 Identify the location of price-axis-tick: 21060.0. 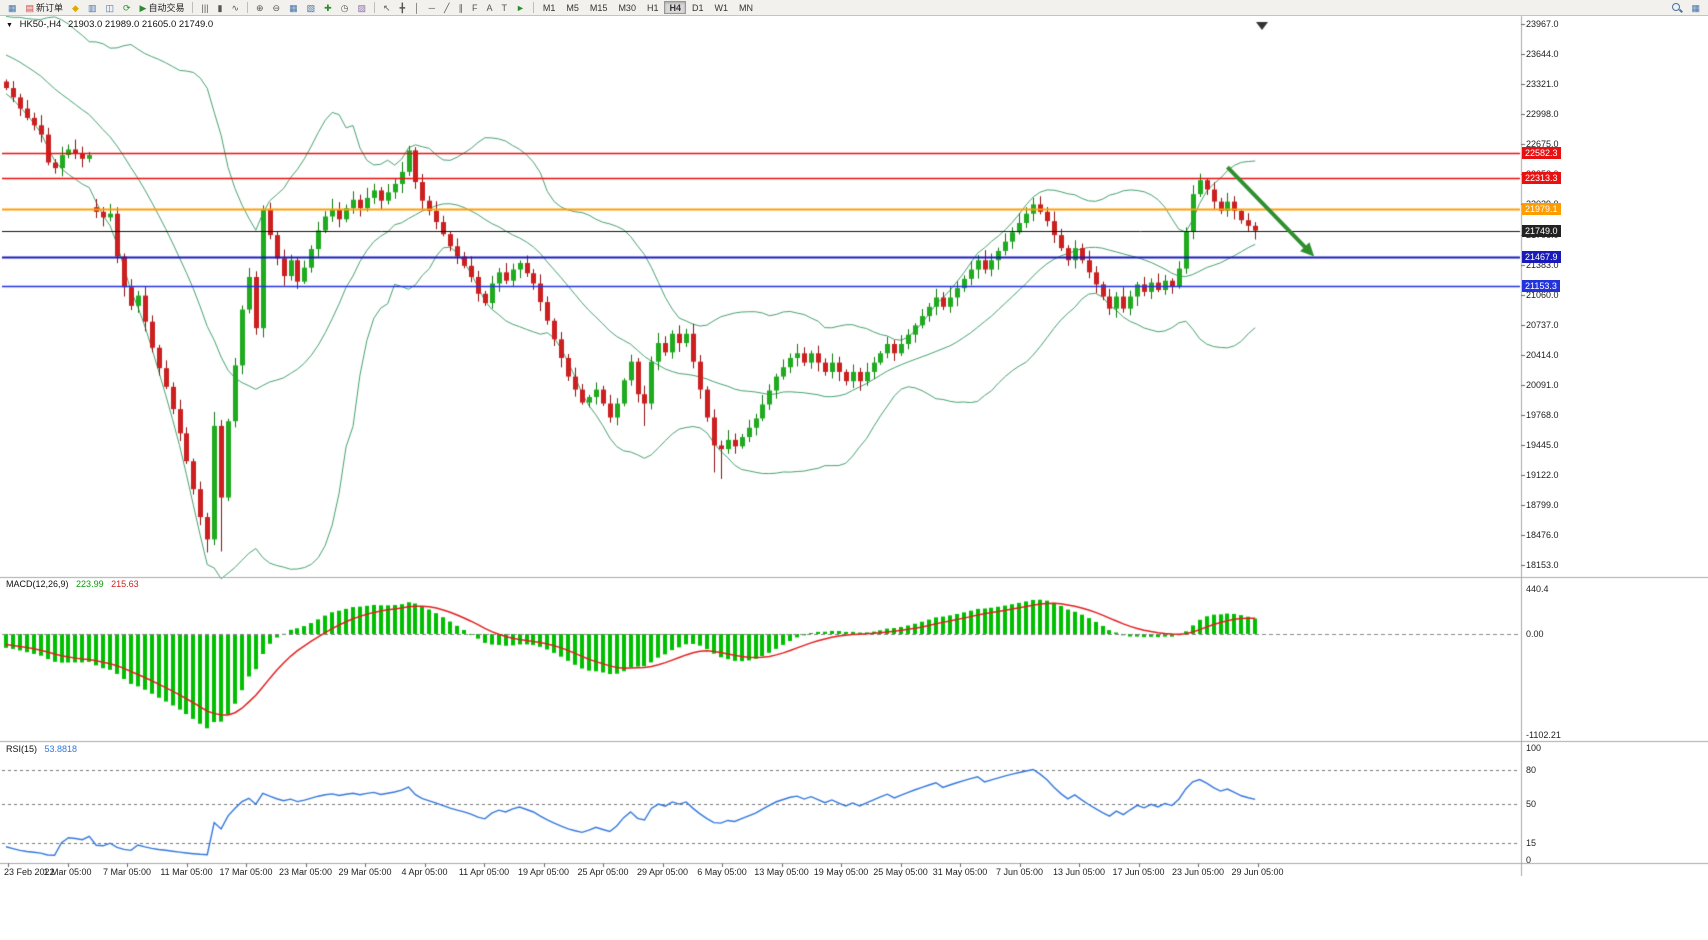
(1542, 294).